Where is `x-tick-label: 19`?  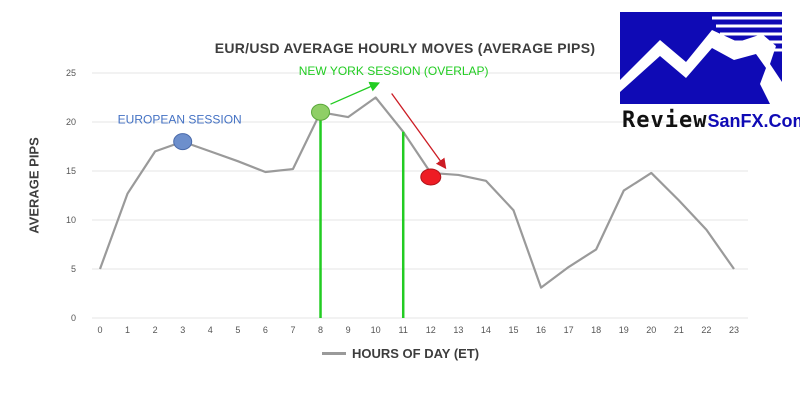
x-tick-label: 19 is located at coordinates (624, 330).